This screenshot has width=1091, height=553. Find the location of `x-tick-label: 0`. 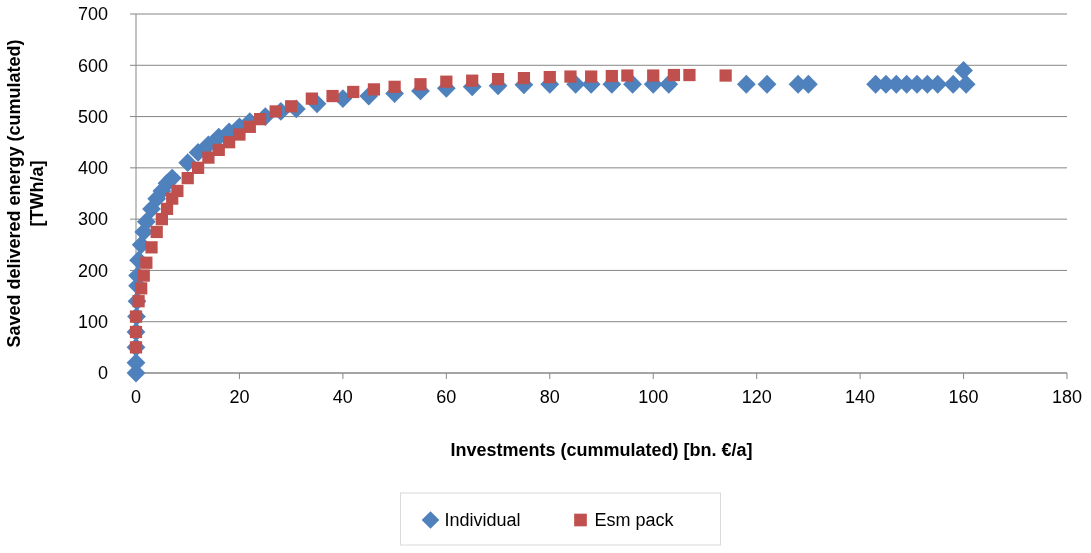

x-tick-label: 0 is located at coordinates (136, 397).